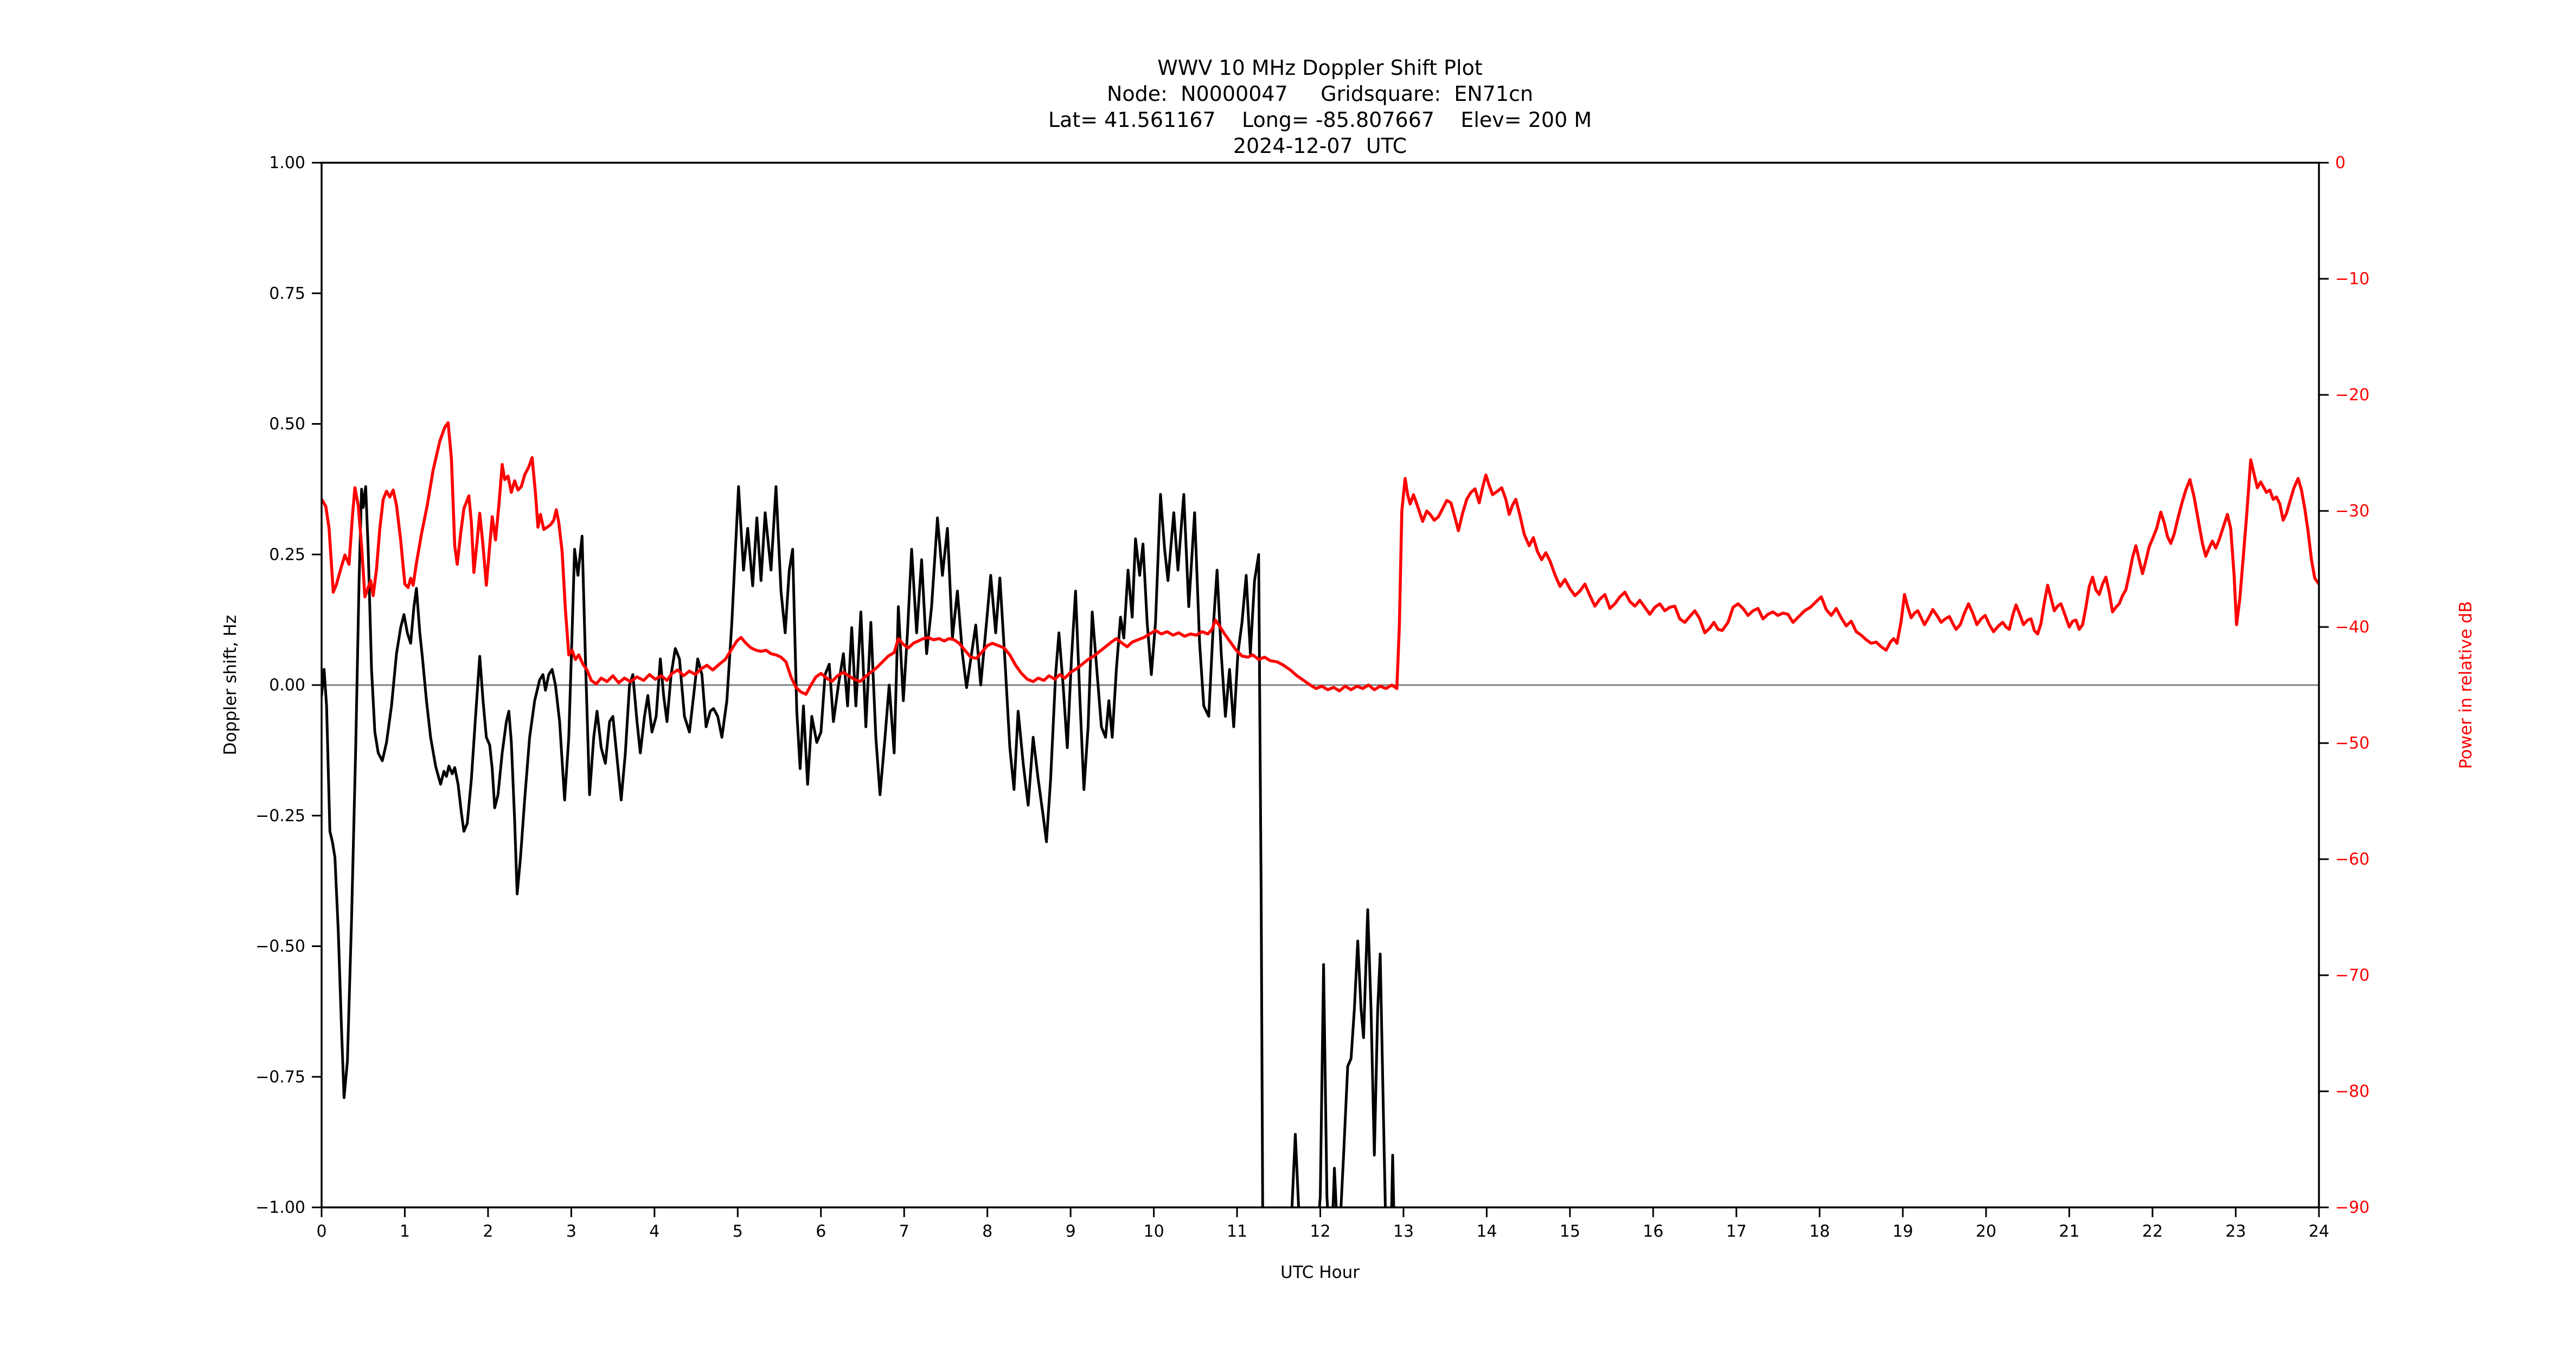  I want to click on x-tick-label: 3, so click(571, 1231).